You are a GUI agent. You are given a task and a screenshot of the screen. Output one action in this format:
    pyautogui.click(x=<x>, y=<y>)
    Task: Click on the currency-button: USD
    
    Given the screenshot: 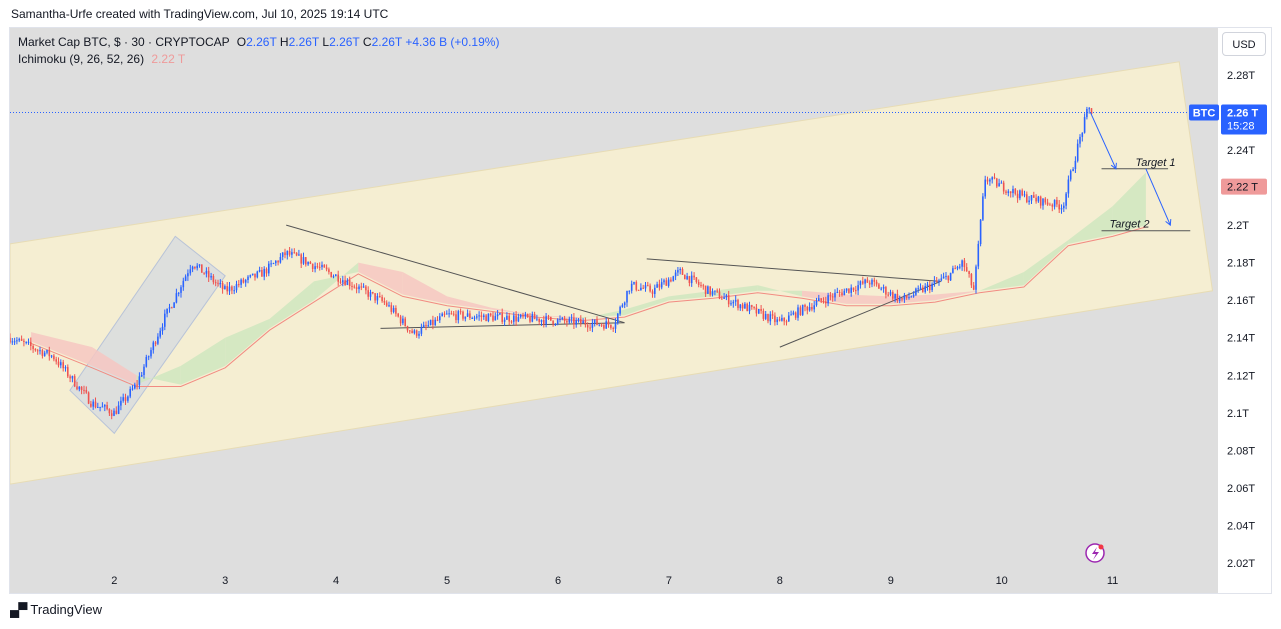 What is the action you would take?
    pyautogui.click(x=1244, y=44)
    